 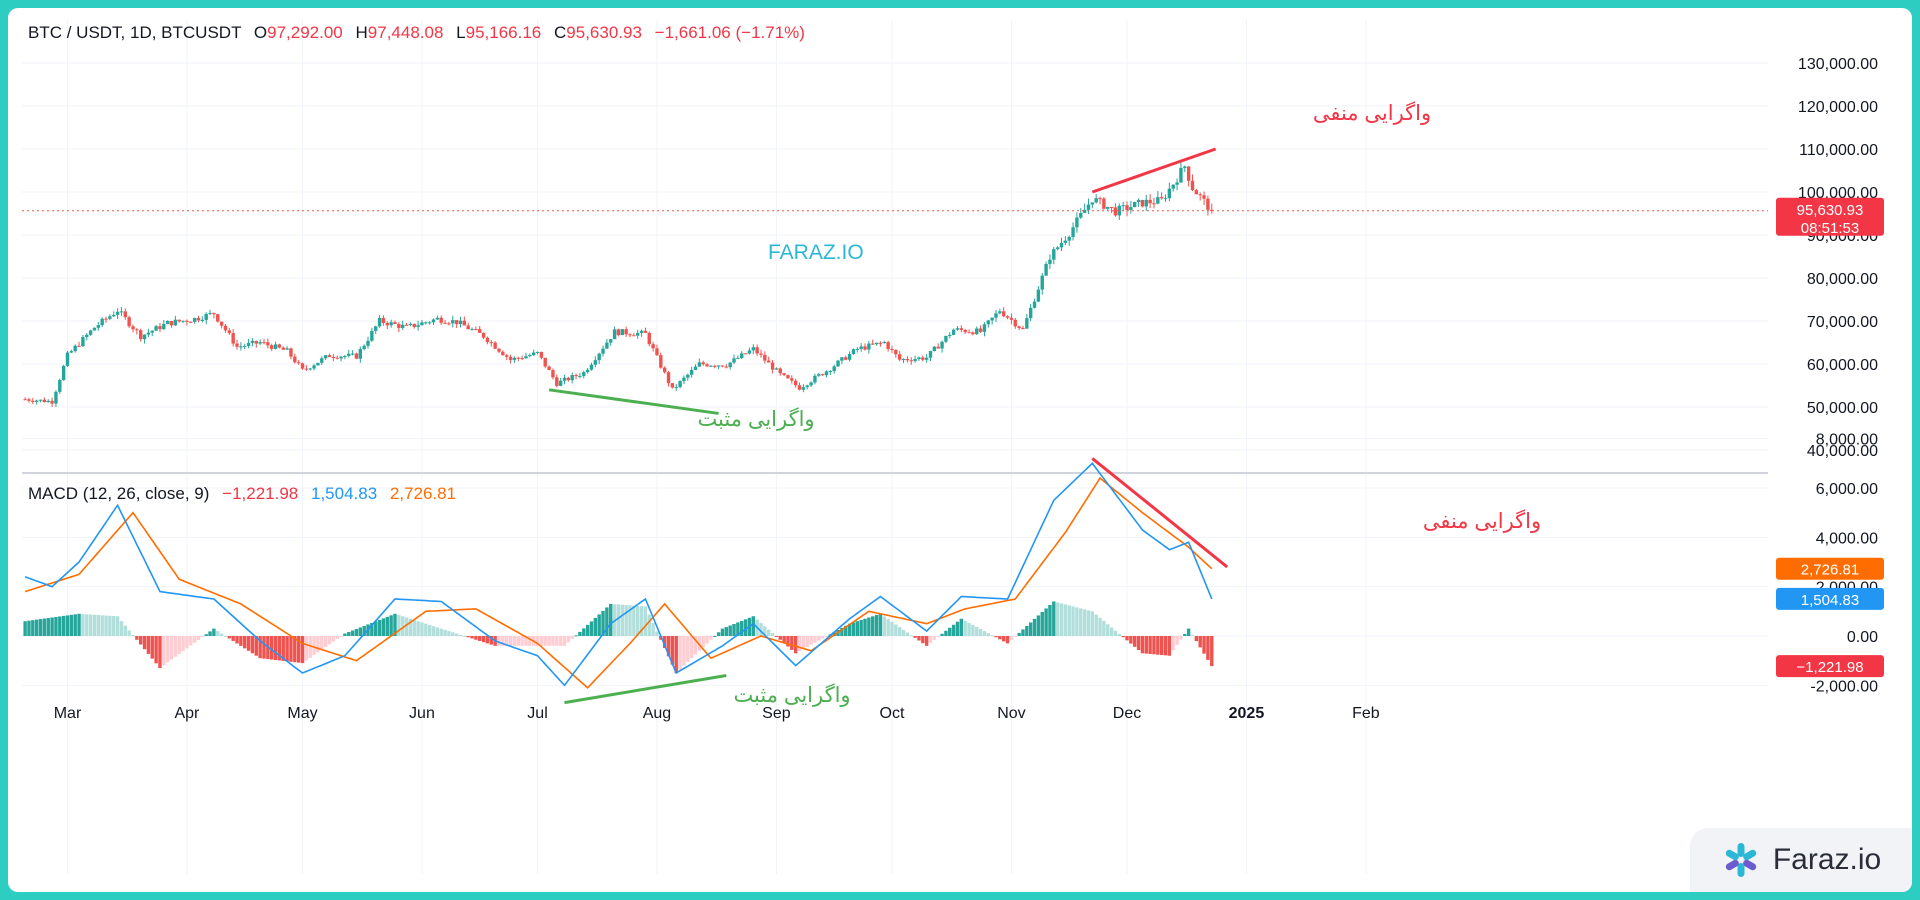 I want to click on time-tick-label: Aug, so click(x=657, y=713).